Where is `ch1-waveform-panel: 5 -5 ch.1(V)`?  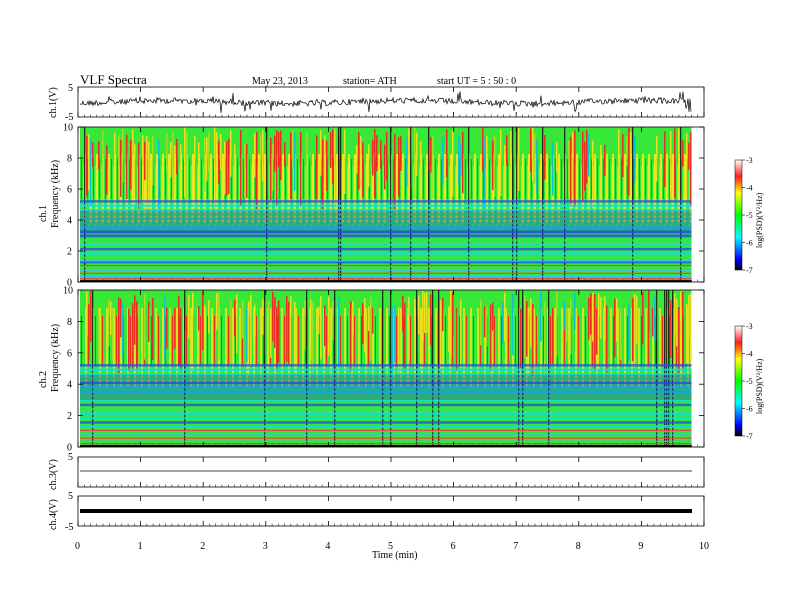
ch1-waveform-panel: 5 -5 ch.1(V) is located at coordinates (376, 103).